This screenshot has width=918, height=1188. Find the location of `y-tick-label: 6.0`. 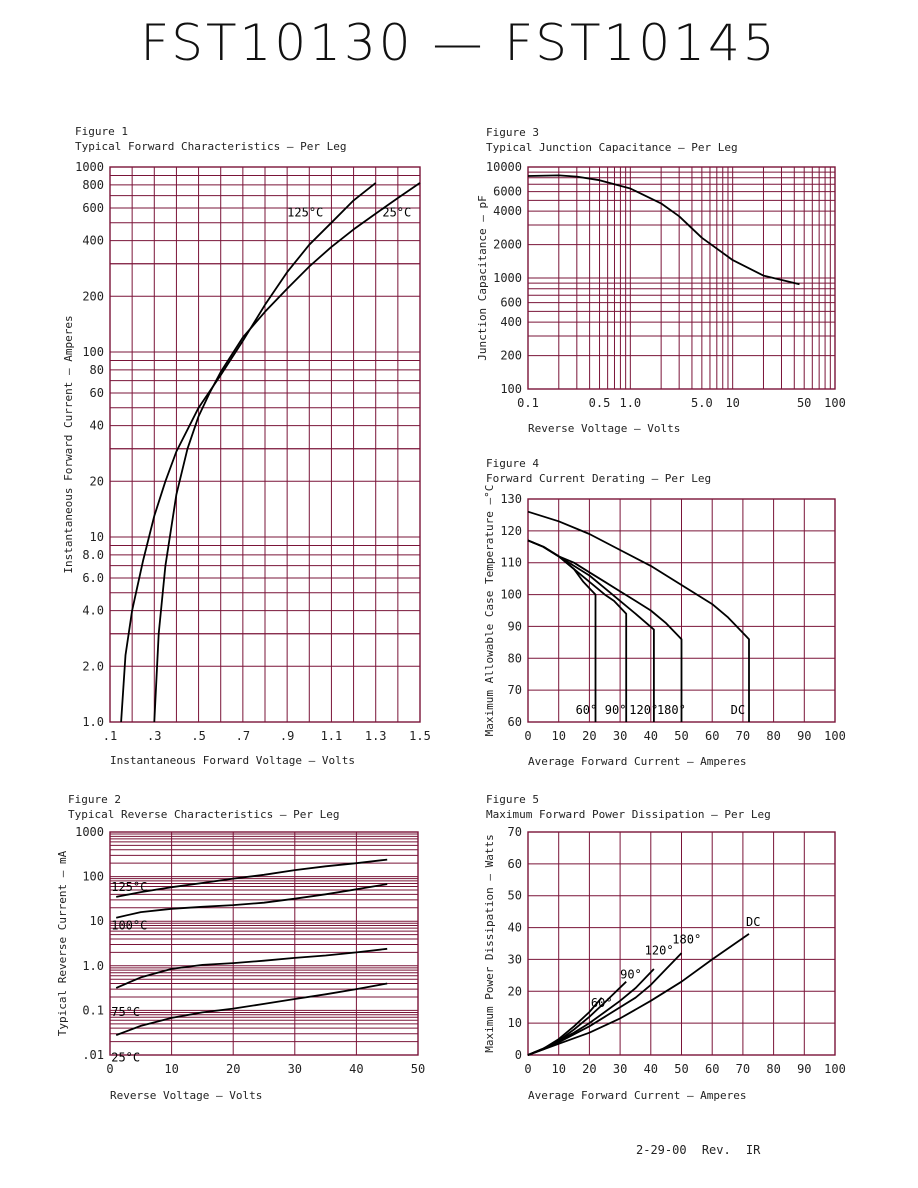

y-tick-label: 6.0 is located at coordinates (93, 578).